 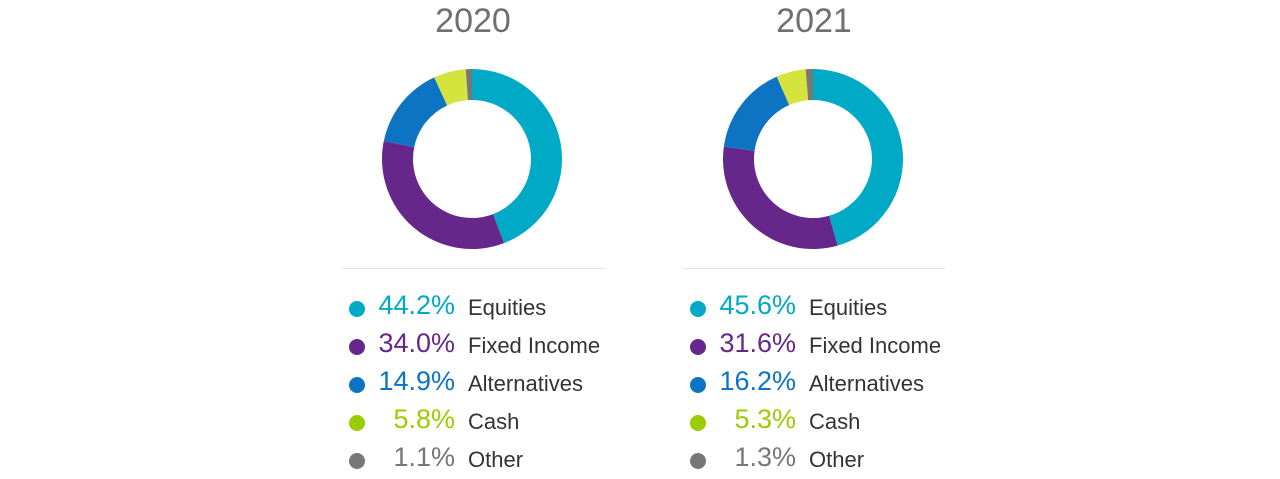 What do you see at coordinates (416, 381) in the screenshot?
I see `legend-value: 14.9%` at bounding box center [416, 381].